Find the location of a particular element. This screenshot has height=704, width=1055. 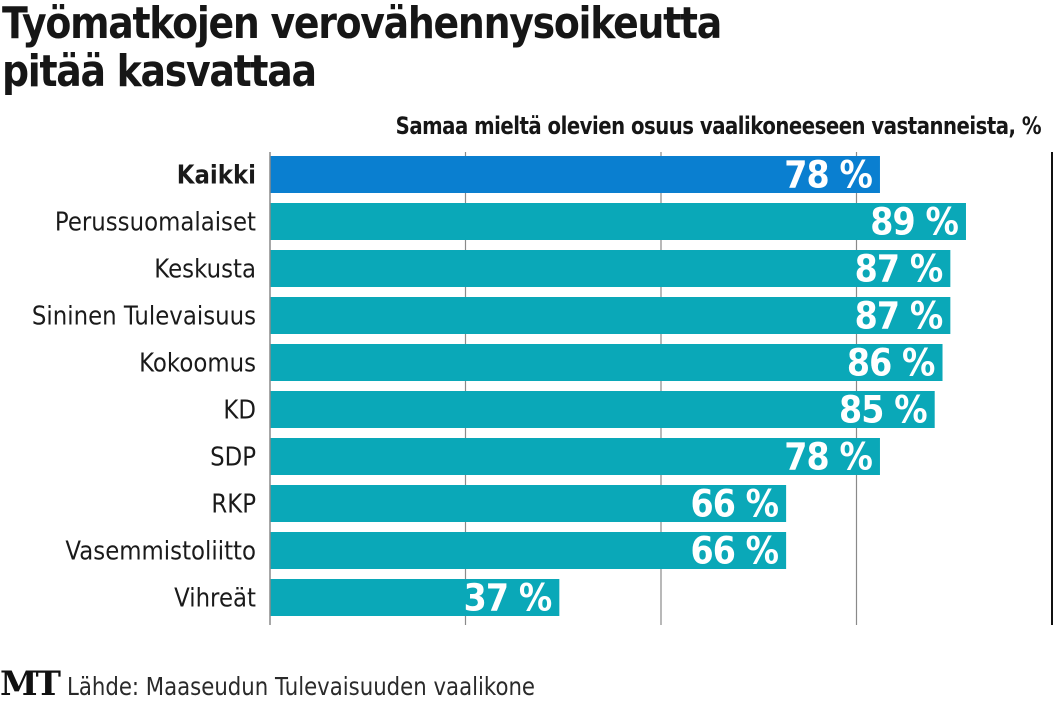

bar-sdp is located at coordinates (575, 456).